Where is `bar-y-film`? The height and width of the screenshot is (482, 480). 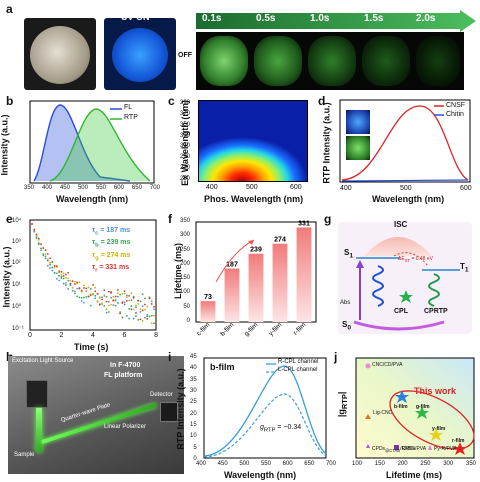 bar-y-film is located at coordinates (280, 282).